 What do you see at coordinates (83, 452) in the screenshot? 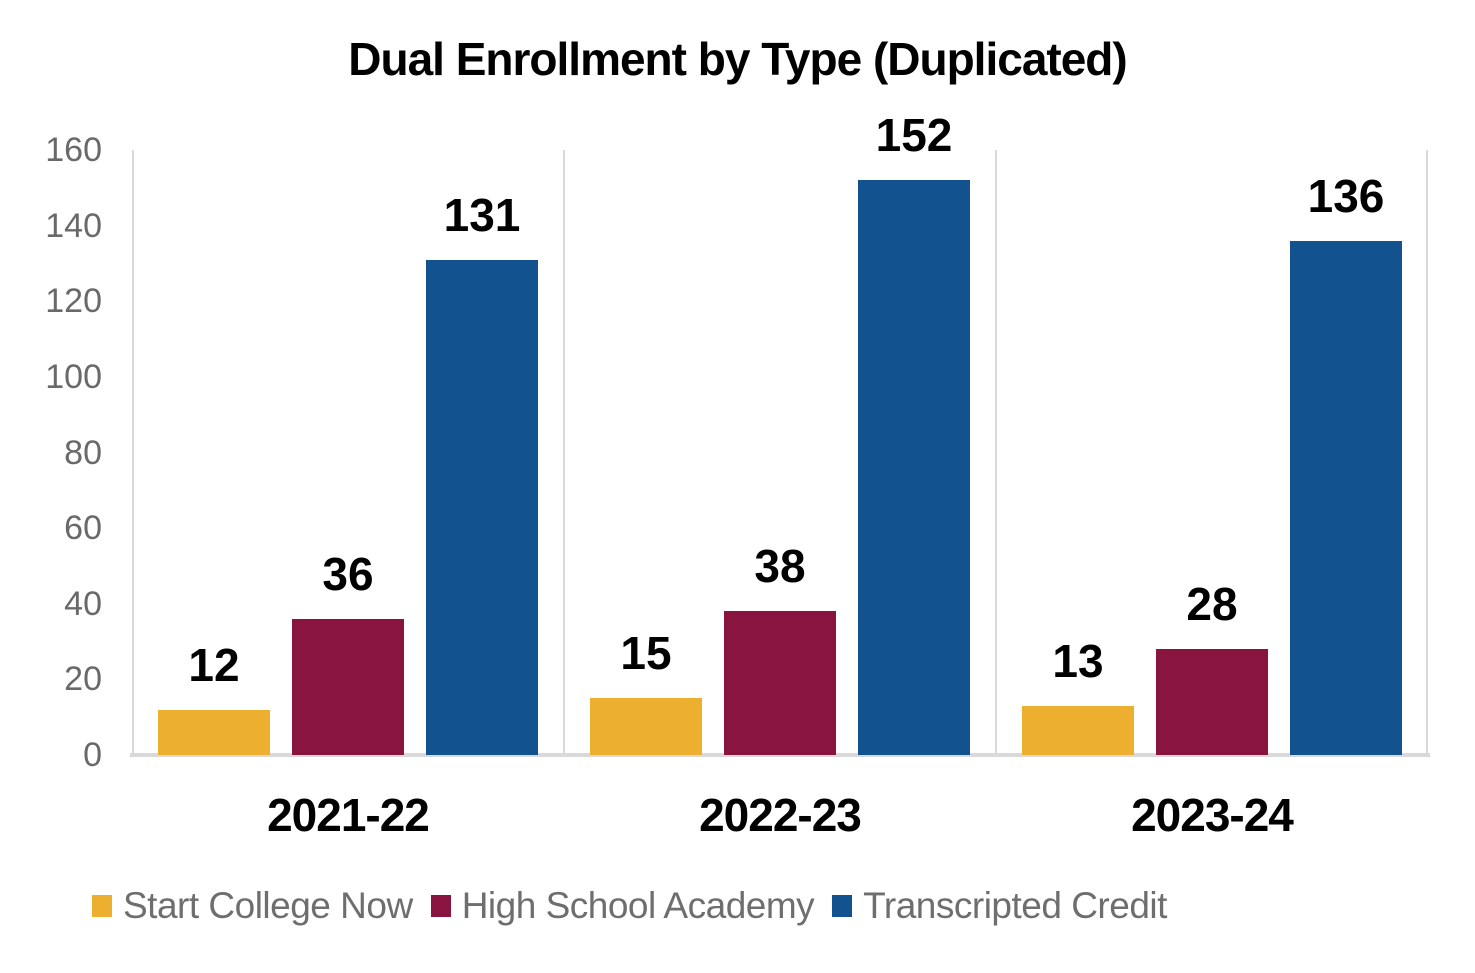
I see `y-axis-tick-label: 80` at bounding box center [83, 452].